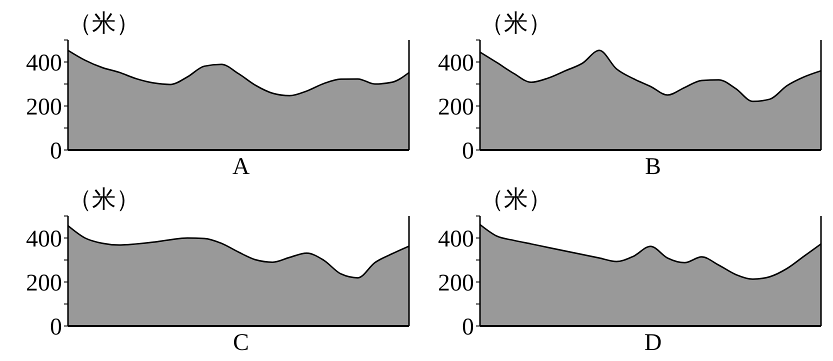  What do you see at coordinates (653, 167) in the screenshot?
I see `x-axis-title: B` at bounding box center [653, 167].